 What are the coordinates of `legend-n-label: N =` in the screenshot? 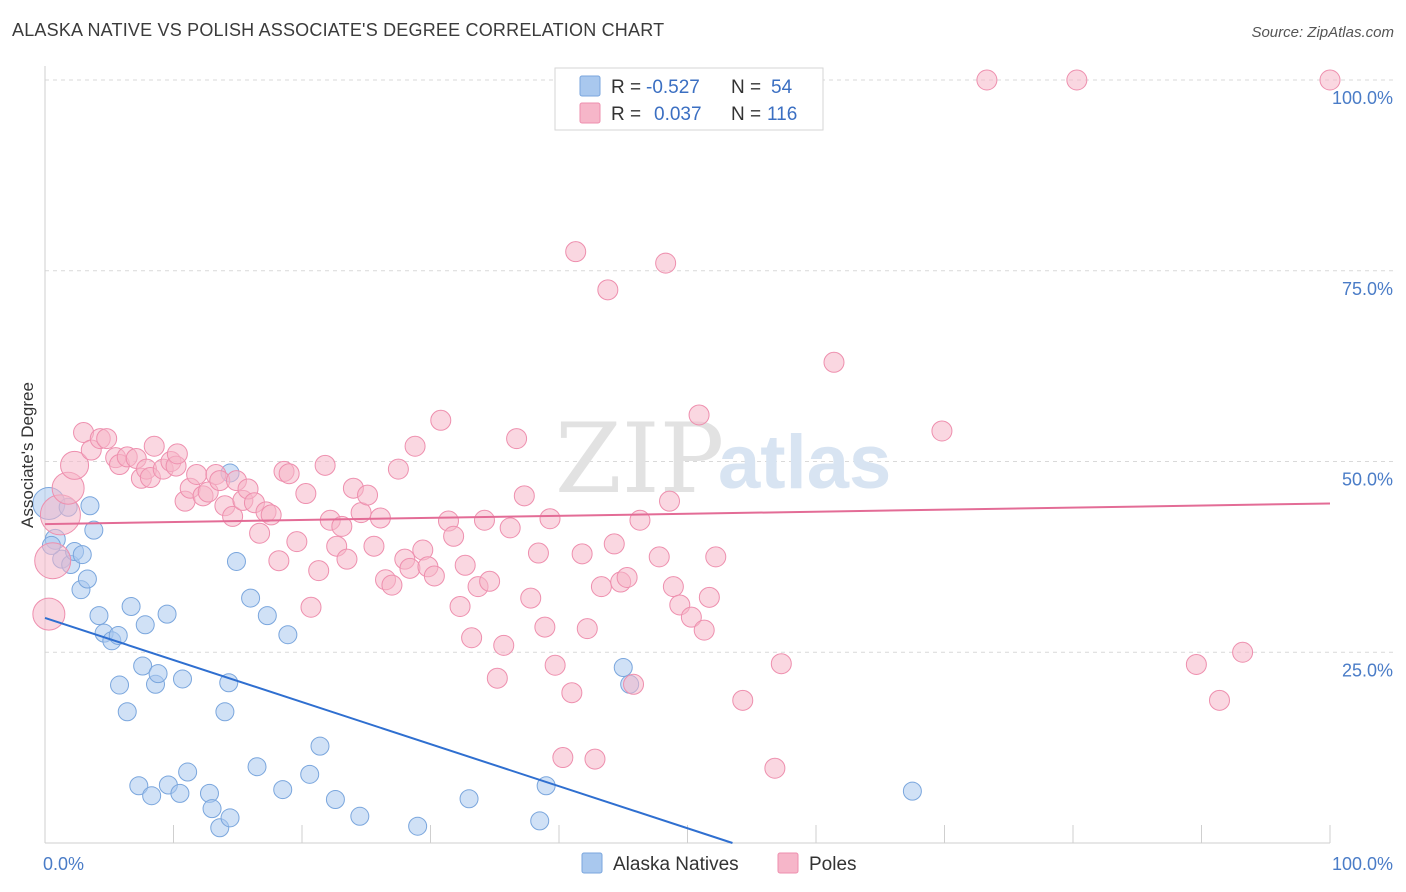 It's located at (746, 114).